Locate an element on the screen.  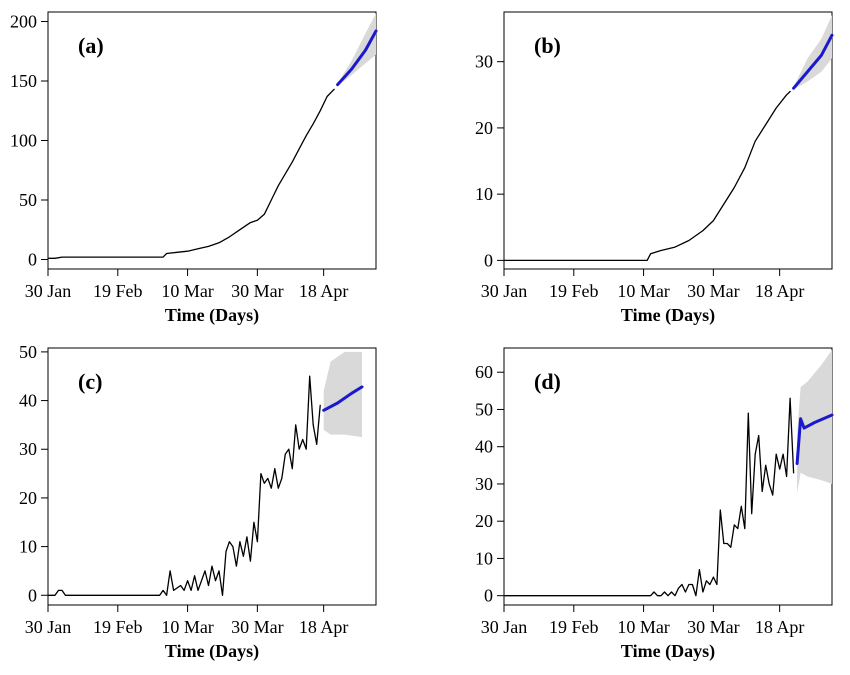
panel-label: (d) is located at coordinates (547, 381).